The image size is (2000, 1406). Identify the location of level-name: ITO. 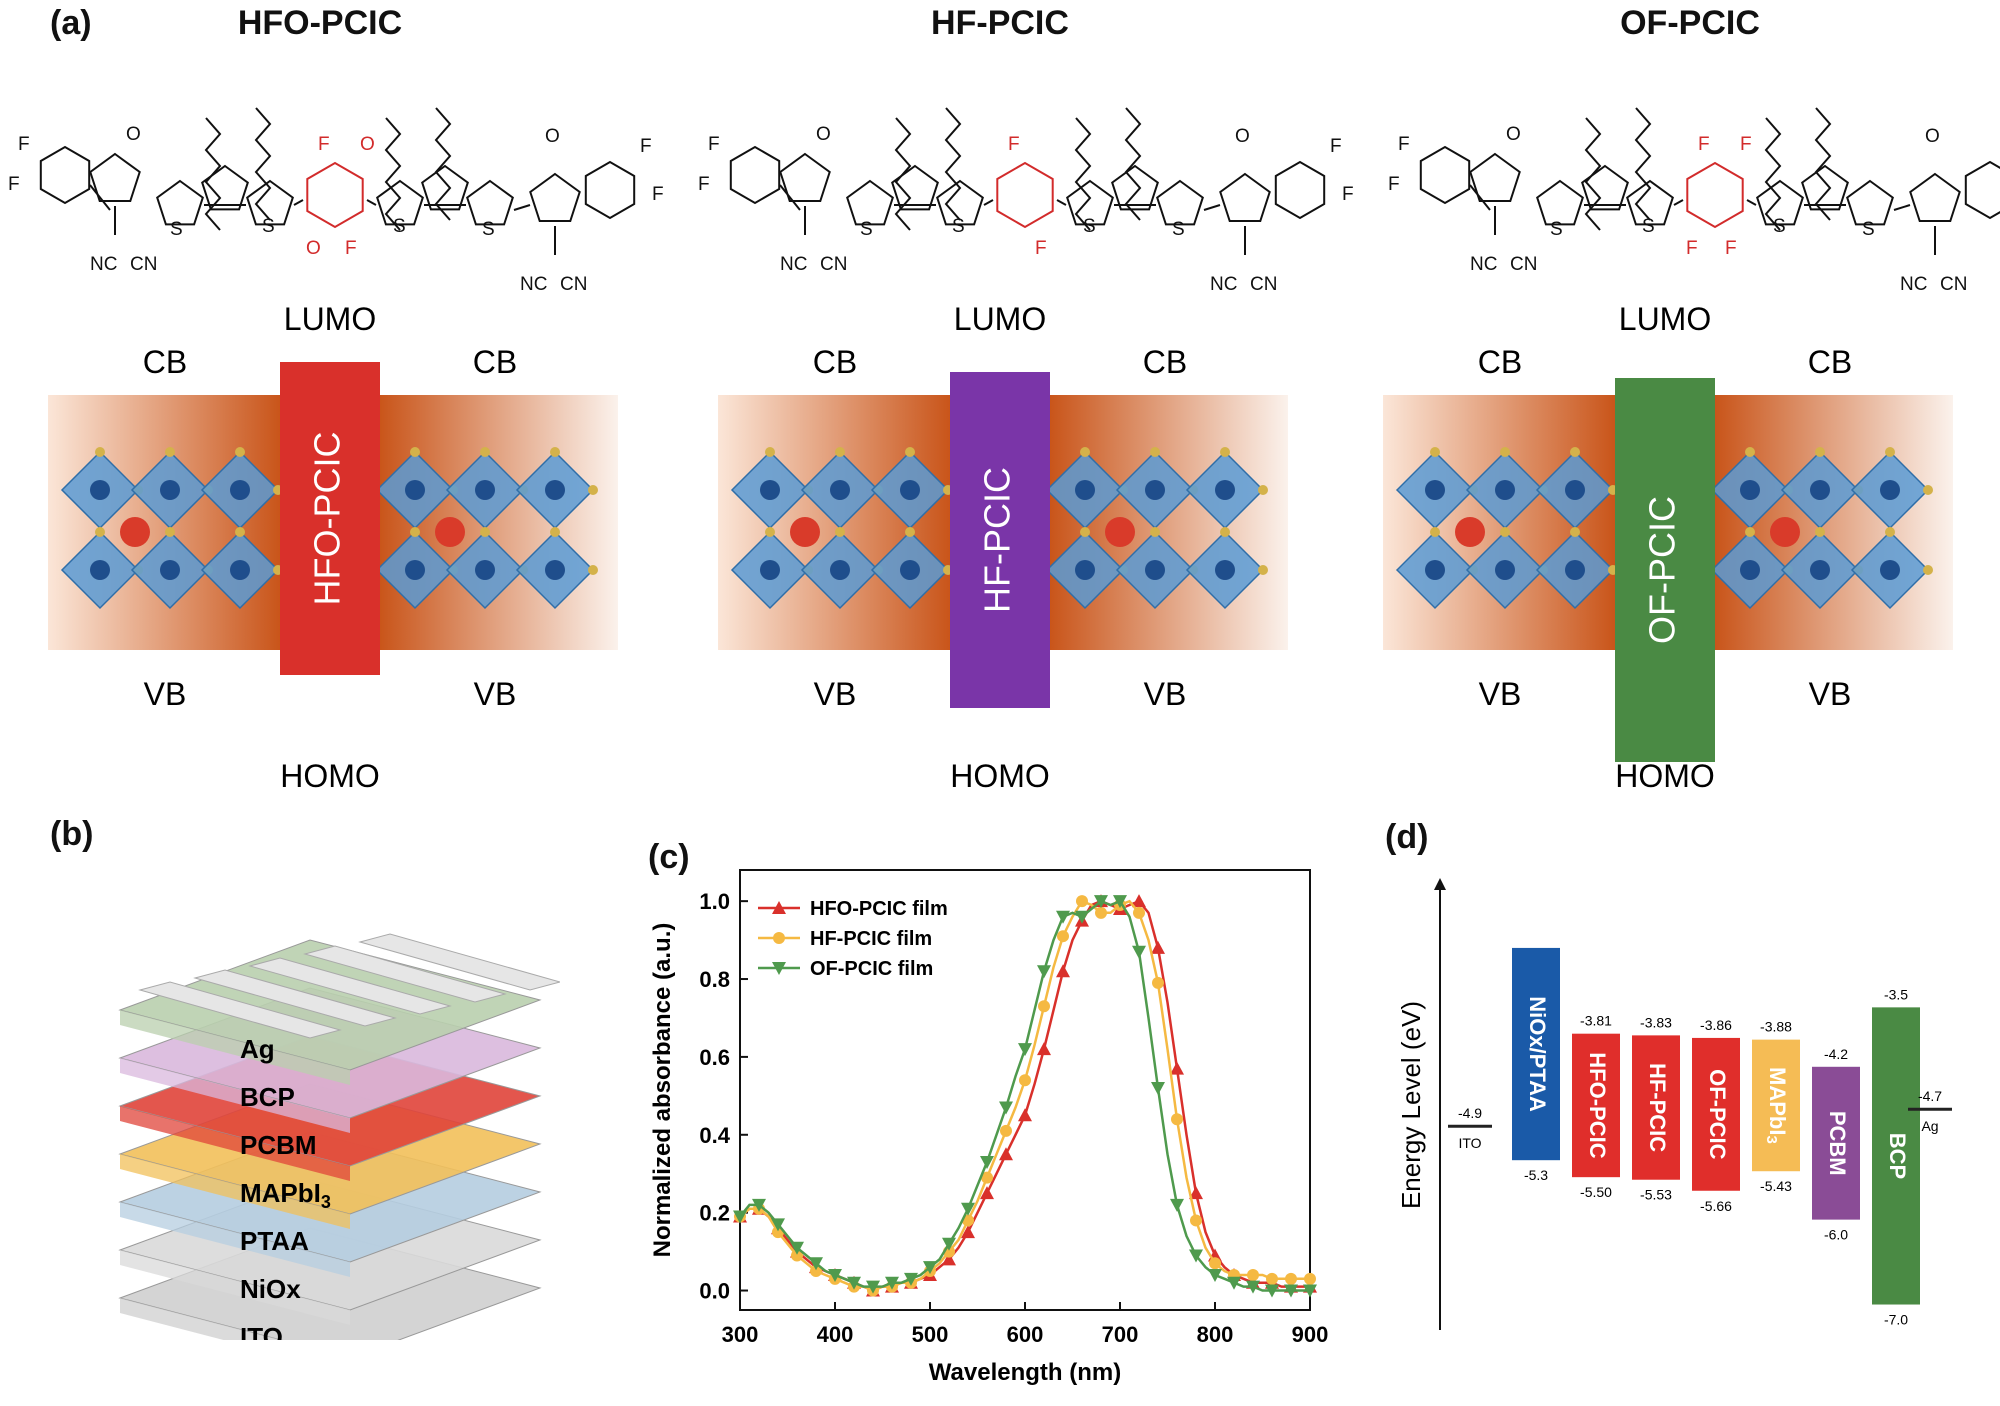
(1469, 1143).